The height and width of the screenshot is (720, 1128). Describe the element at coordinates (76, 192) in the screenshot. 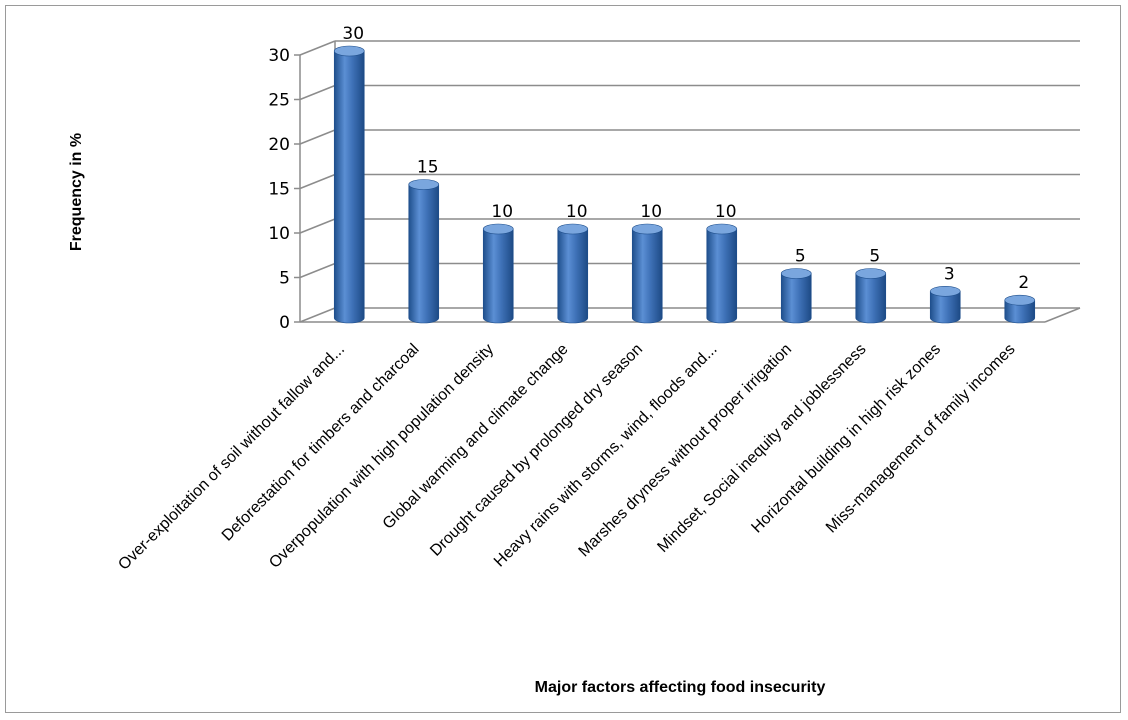

I see `y-axis-title: Frequency in %` at that location.